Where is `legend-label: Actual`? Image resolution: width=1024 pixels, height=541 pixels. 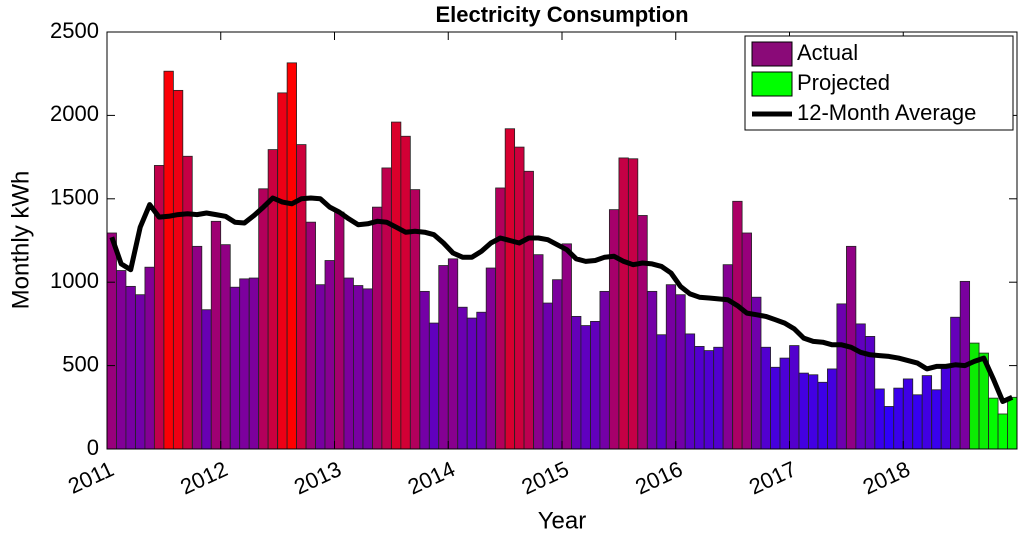
legend-label: Actual is located at coordinates (827, 52).